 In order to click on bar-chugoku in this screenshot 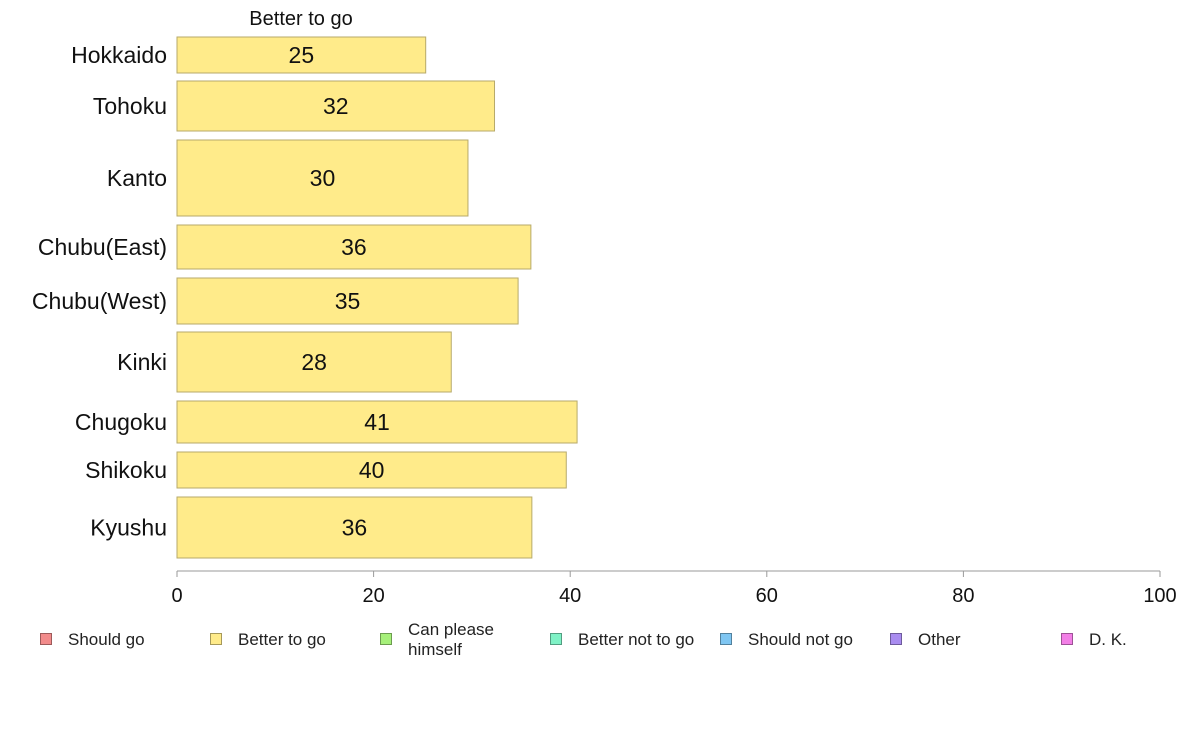, I will do `click(377, 422)`.